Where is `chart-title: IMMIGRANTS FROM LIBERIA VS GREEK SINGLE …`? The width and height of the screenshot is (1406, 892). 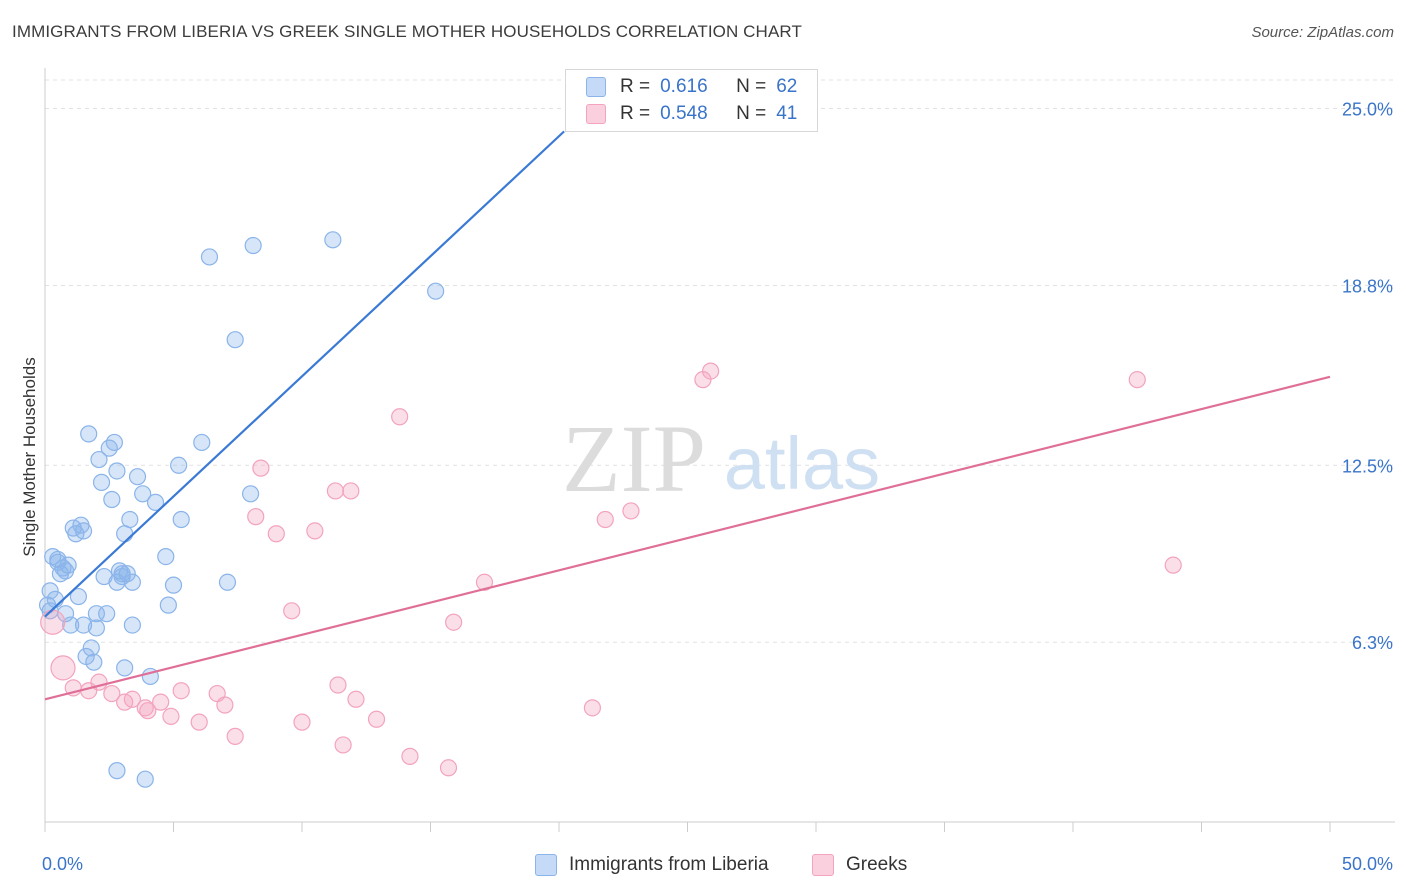
chart-title: IMMIGRANTS FROM LIBERIA VS GREEK SINGLE … is located at coordinates (407, 31).